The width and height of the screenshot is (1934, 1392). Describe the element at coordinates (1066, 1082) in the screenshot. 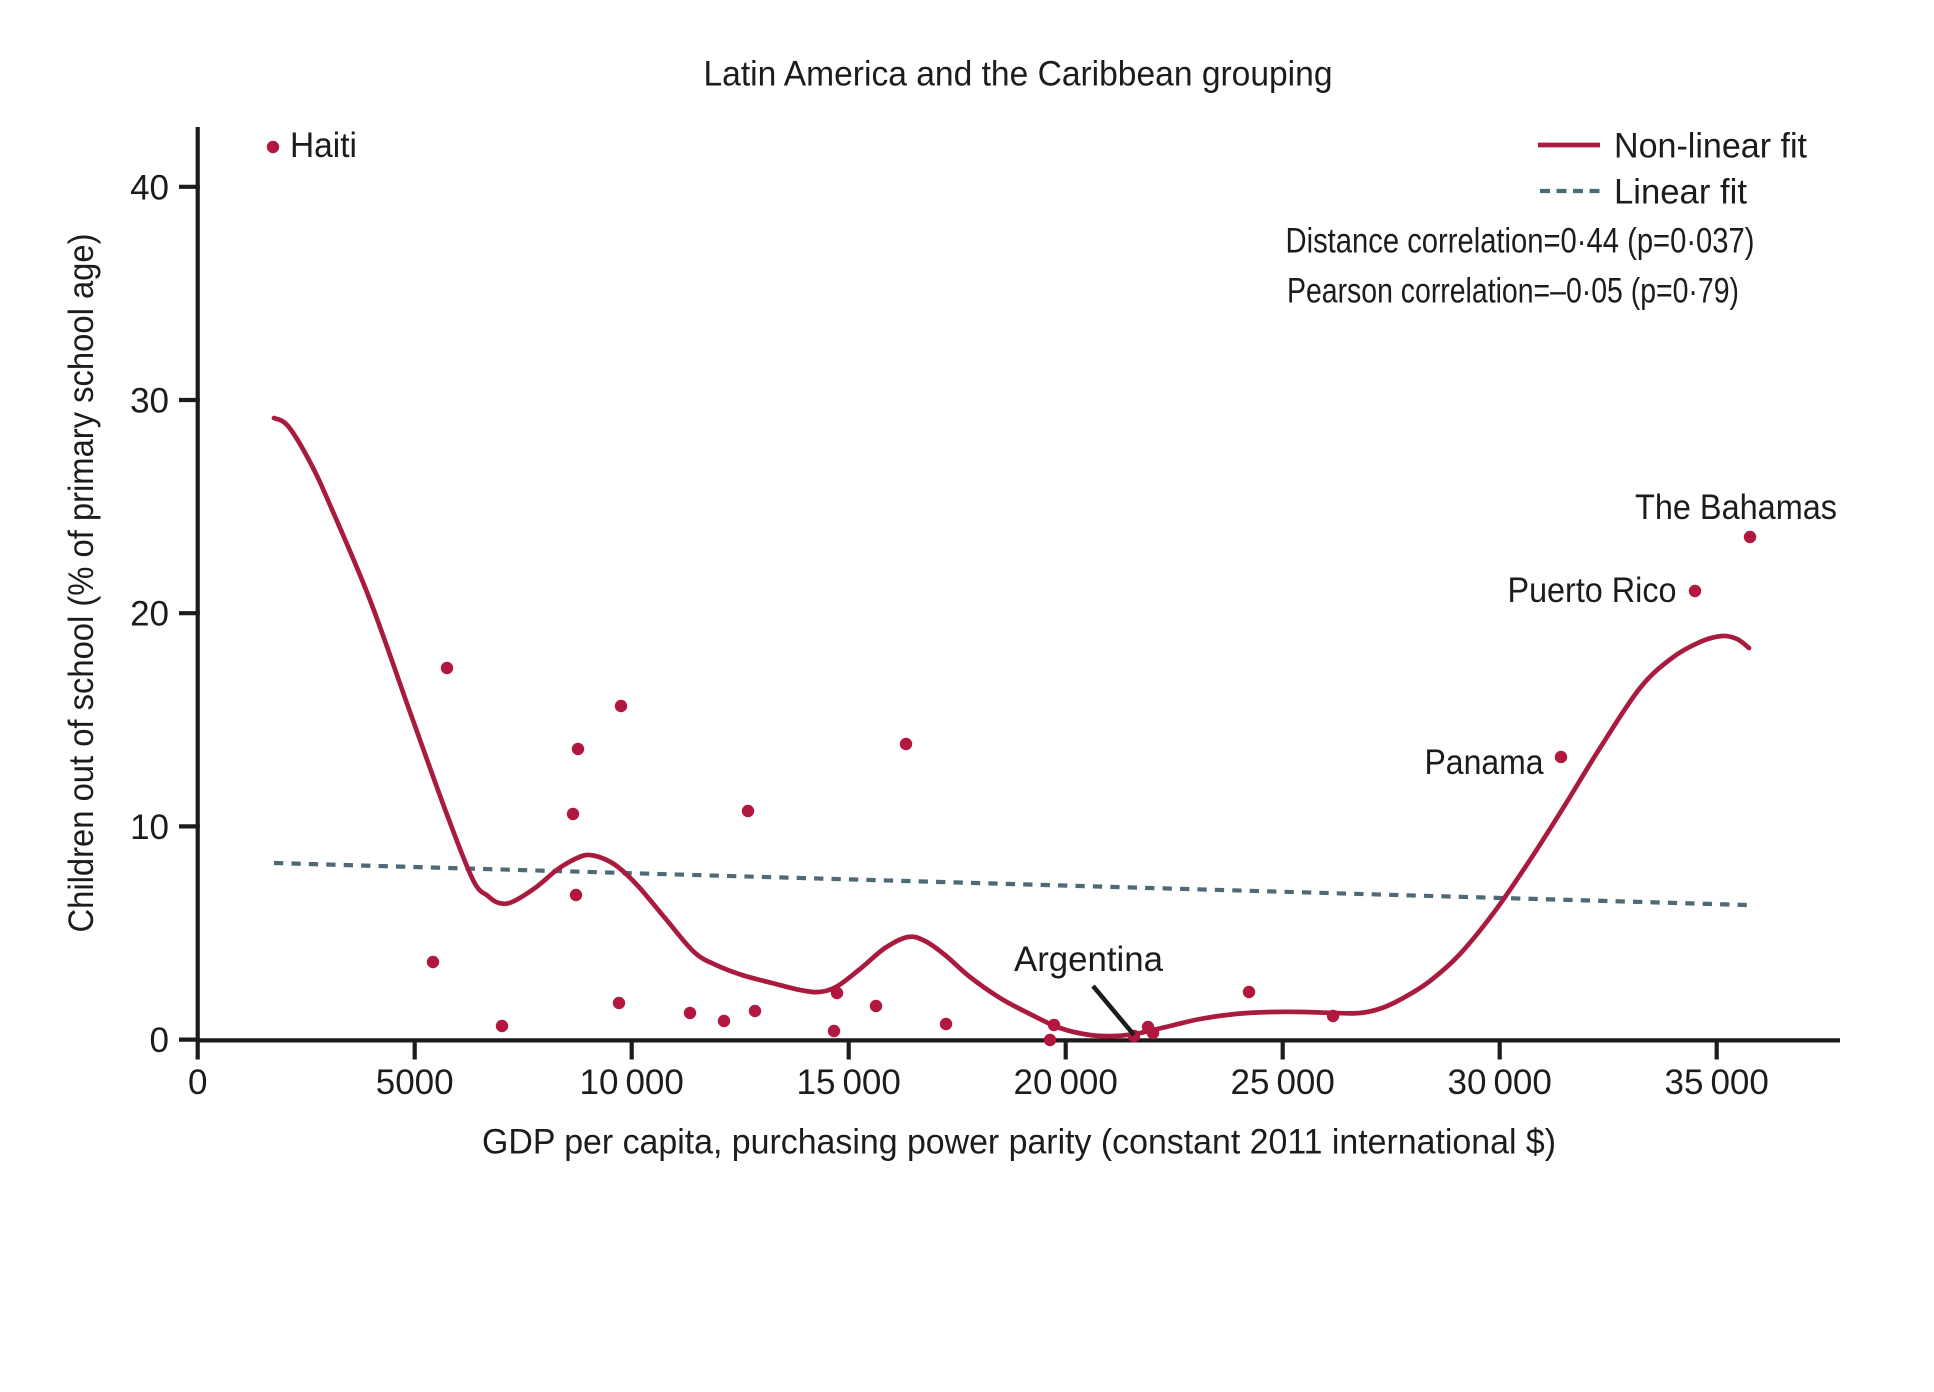

I see `svg-text: 20 000` at that location.